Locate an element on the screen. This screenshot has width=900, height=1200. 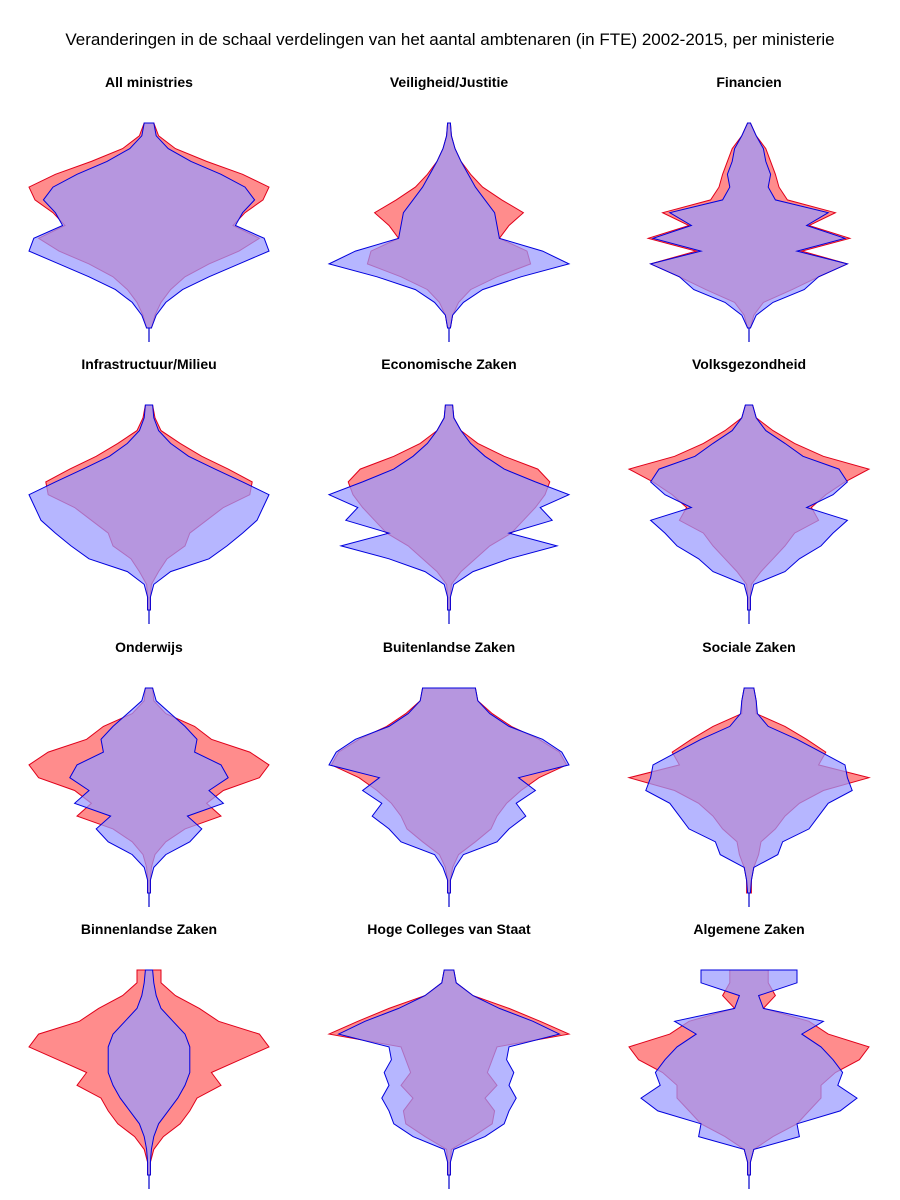
panel-sociale-zaken: Sociale Zaken is located at coordinates (749, 773).